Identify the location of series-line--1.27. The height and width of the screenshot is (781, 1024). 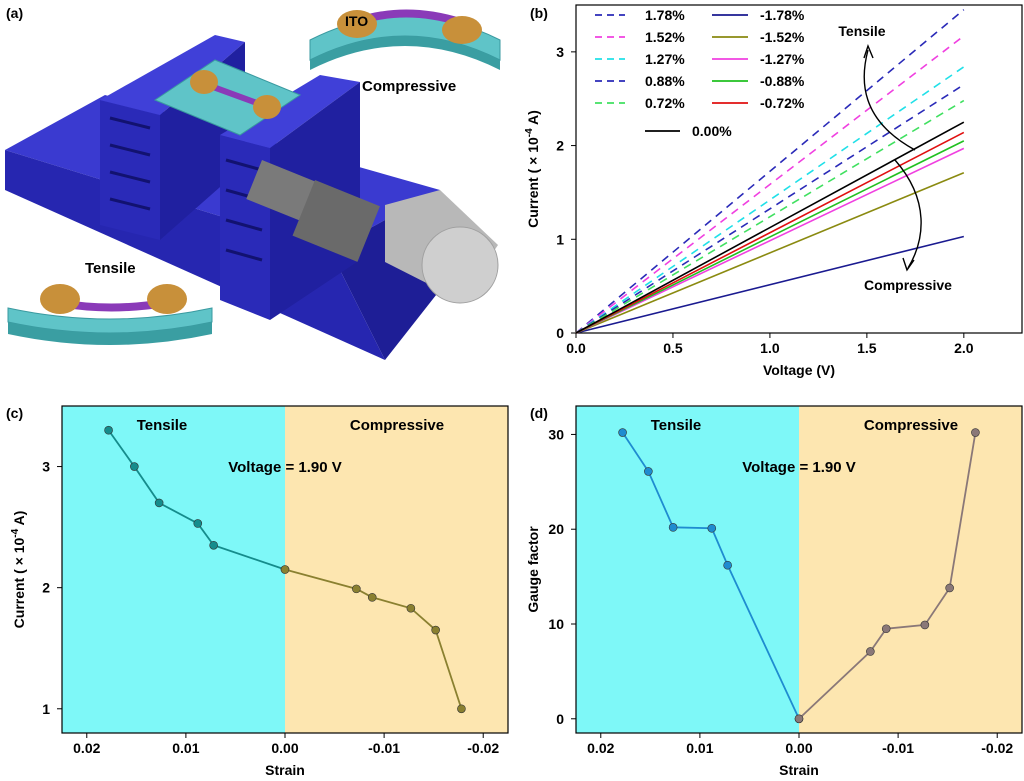
(770, 240).